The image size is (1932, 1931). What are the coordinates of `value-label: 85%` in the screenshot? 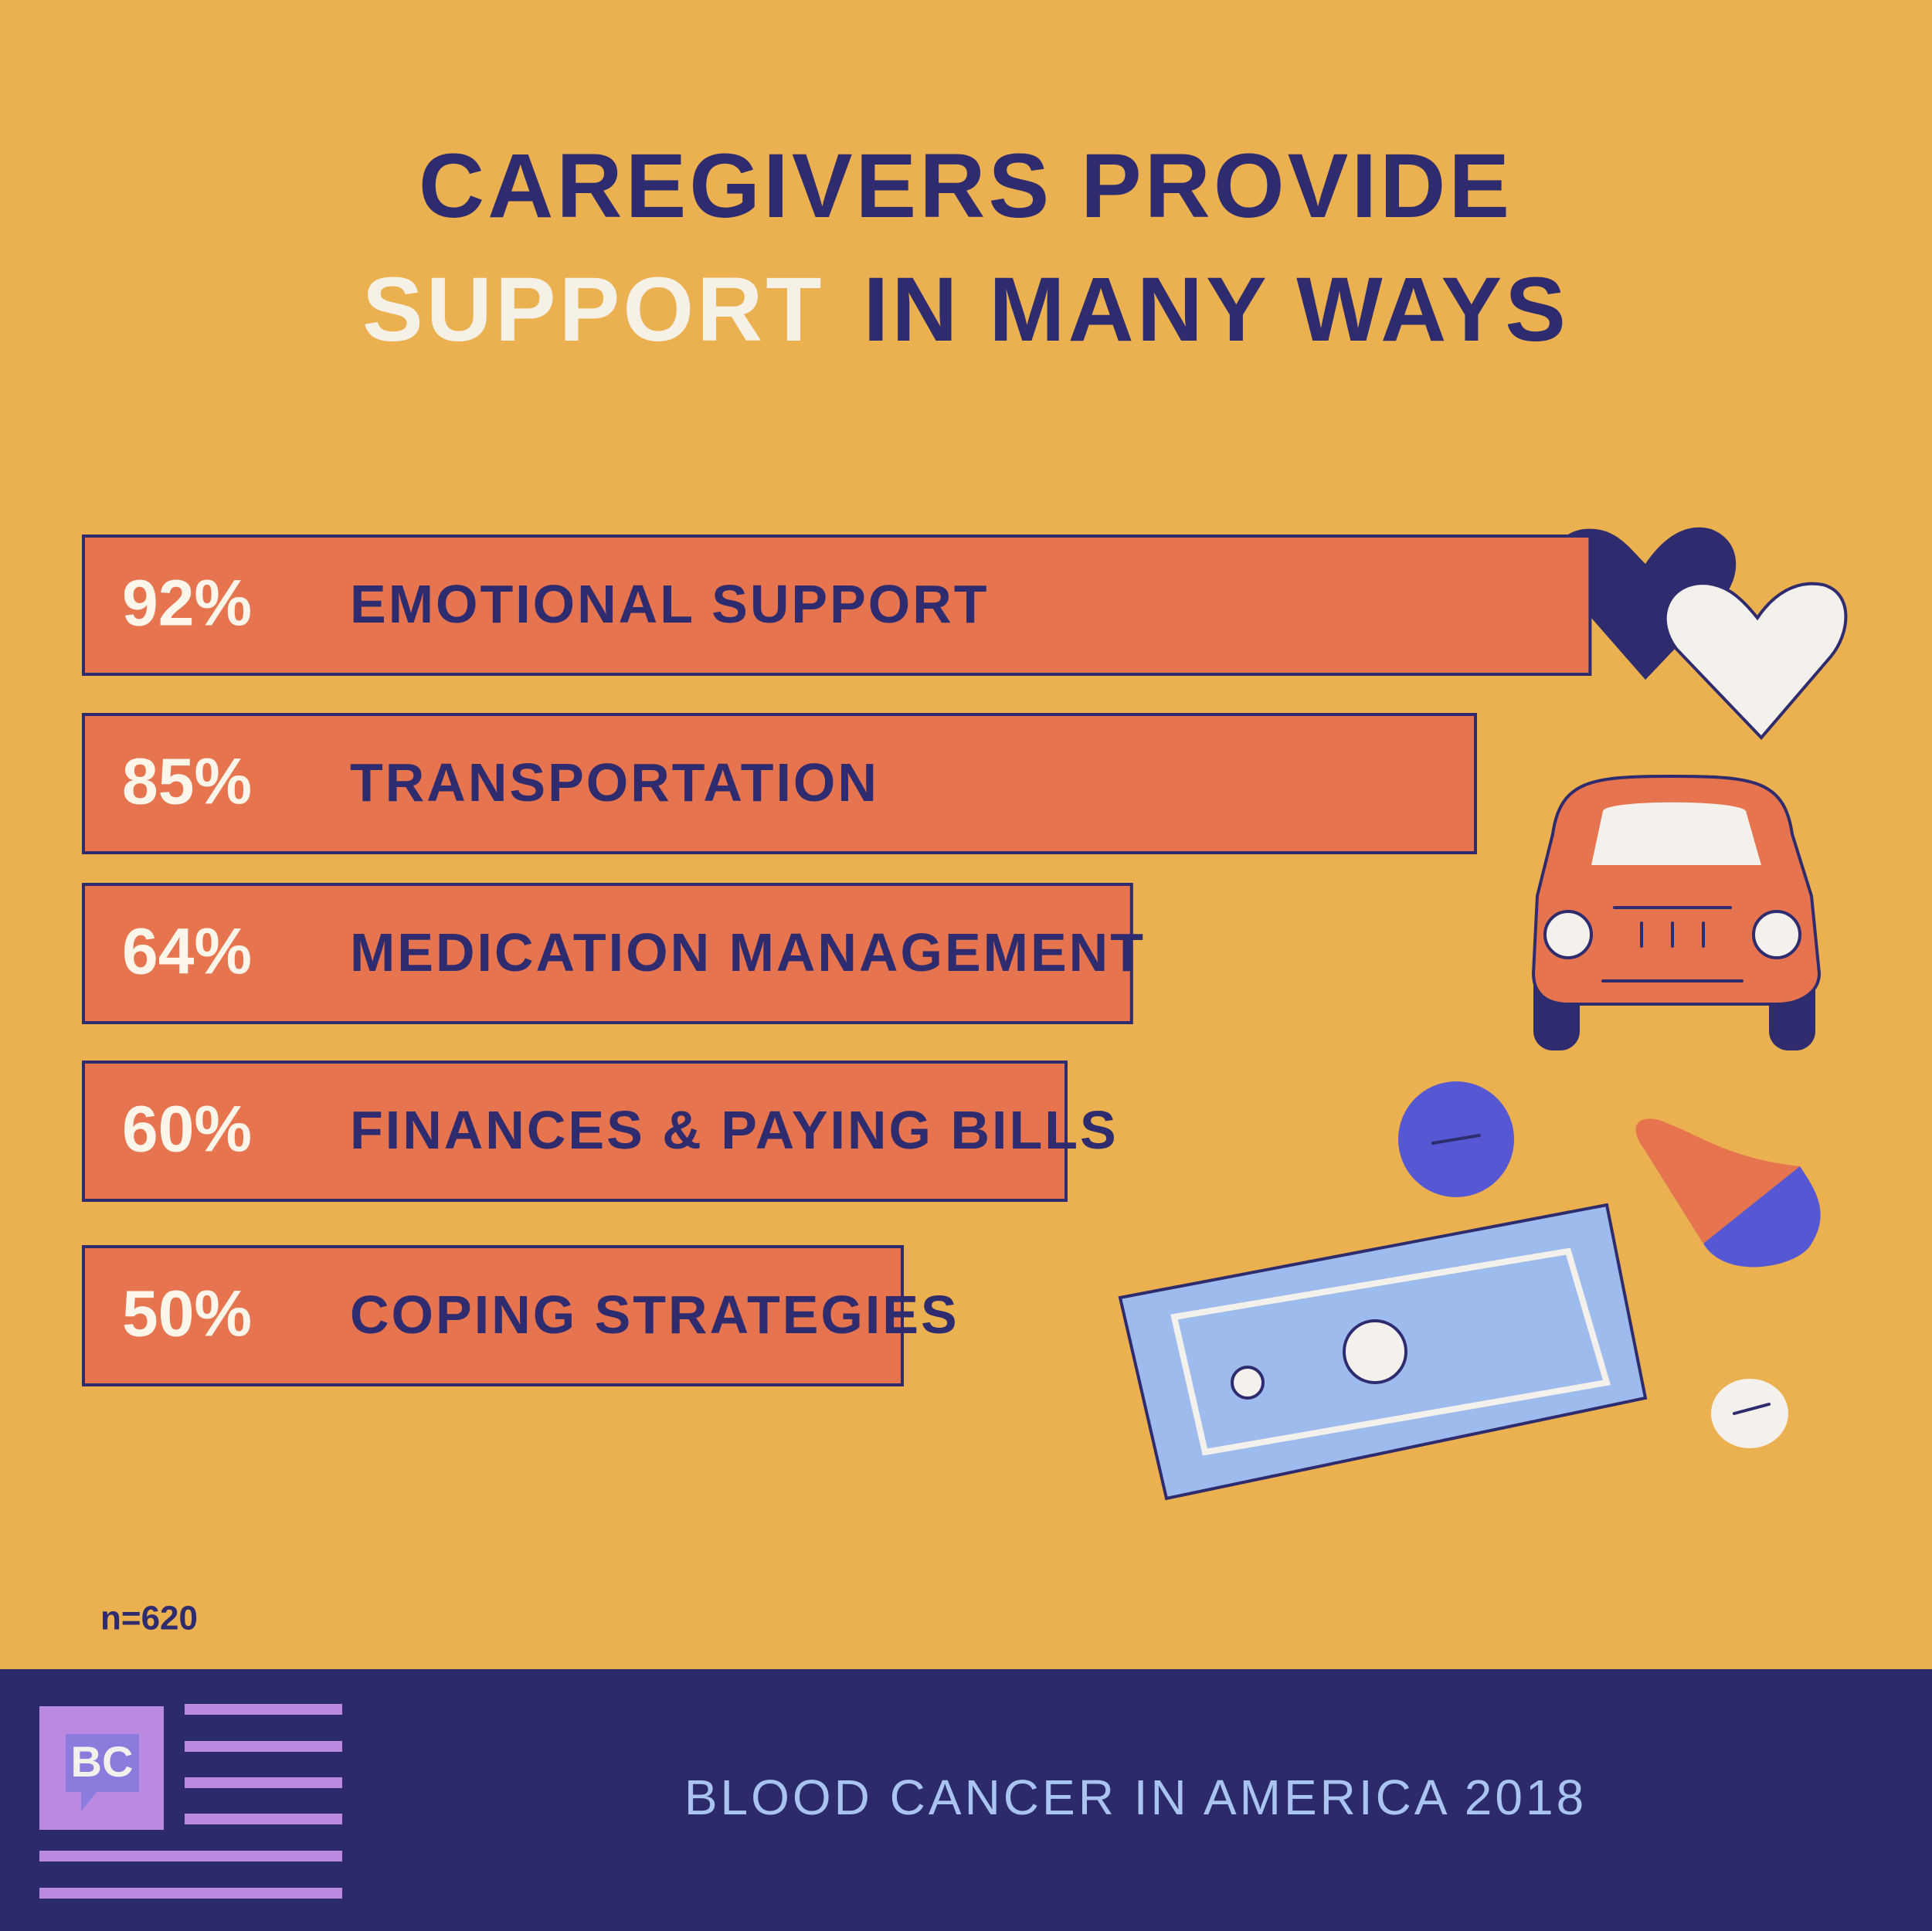 It's located at (187, 781).